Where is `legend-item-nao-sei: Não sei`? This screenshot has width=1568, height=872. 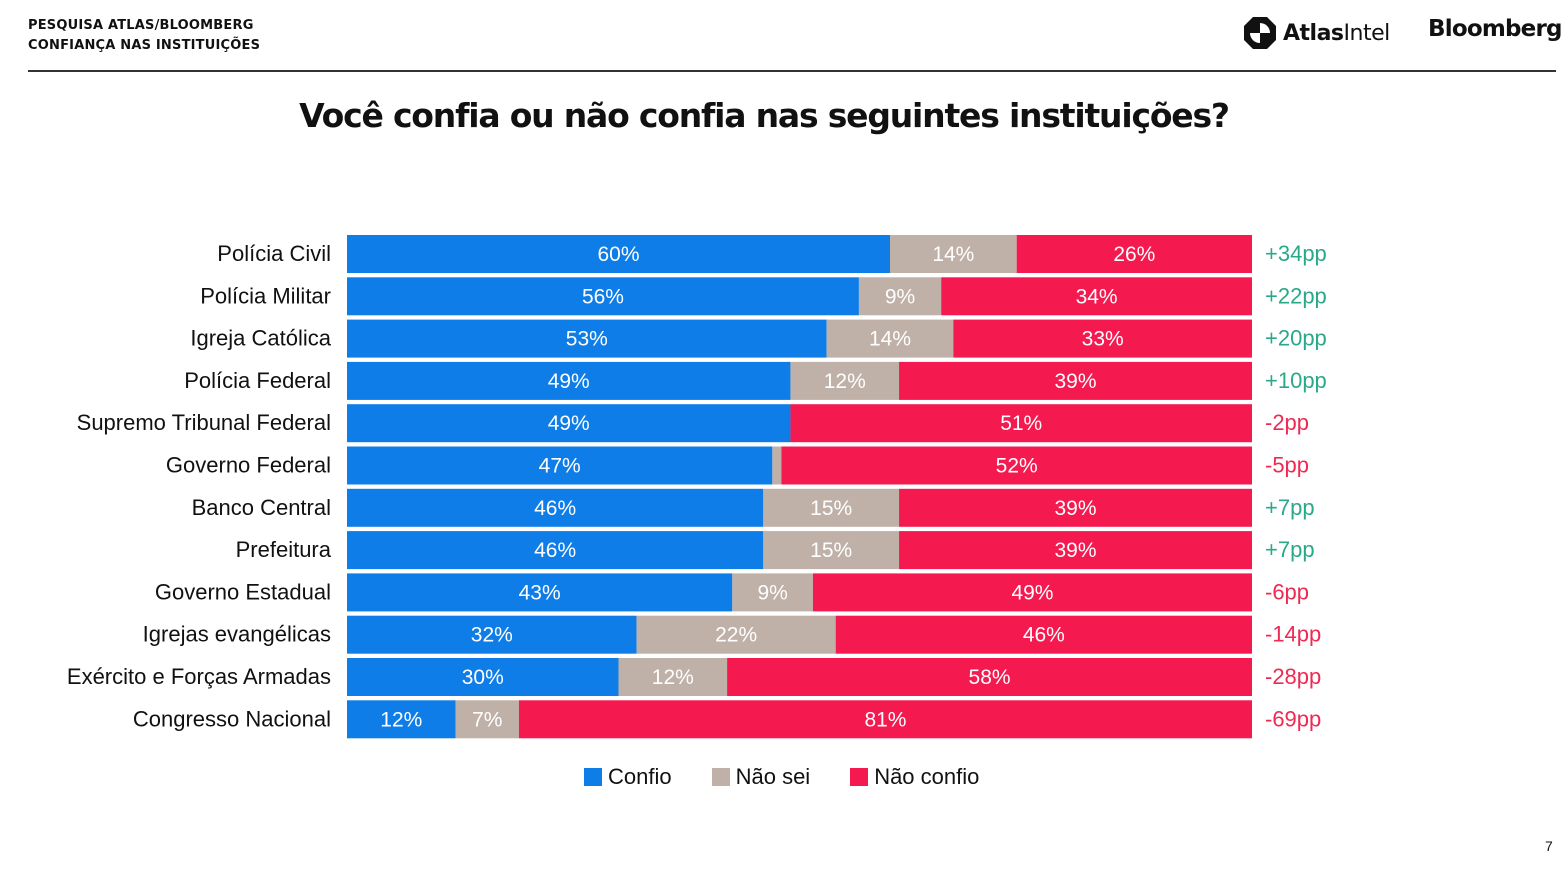 legend-item-nao-sei: Não sei is located at coordinates (761, 777).